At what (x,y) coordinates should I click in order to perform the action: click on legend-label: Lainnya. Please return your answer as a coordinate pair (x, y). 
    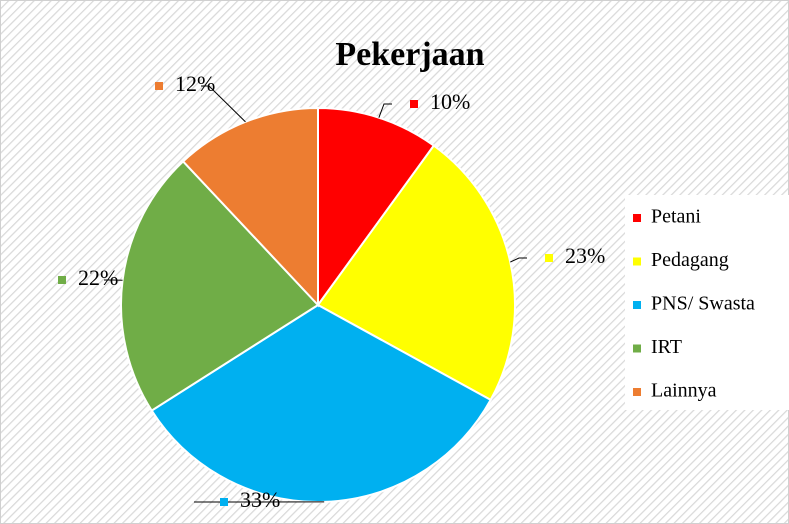
    Looking at the image, I should click on (684, 391).